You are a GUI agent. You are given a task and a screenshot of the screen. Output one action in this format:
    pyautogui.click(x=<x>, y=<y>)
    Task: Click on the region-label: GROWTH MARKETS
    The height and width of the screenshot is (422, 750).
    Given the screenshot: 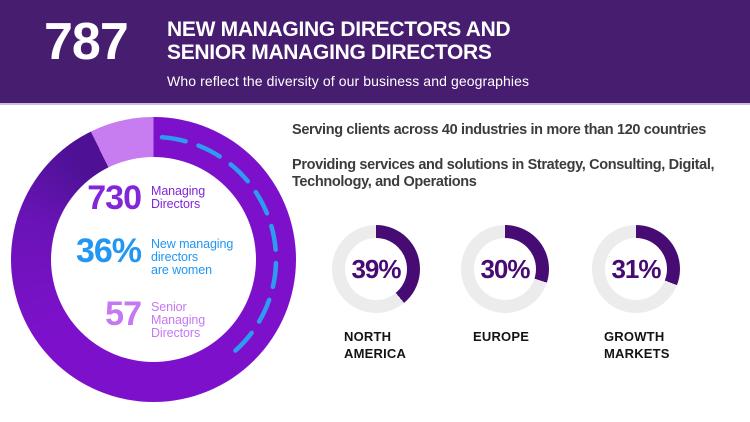 What is the action you would take?
    pyautogui.click(x=637, y=345)
    